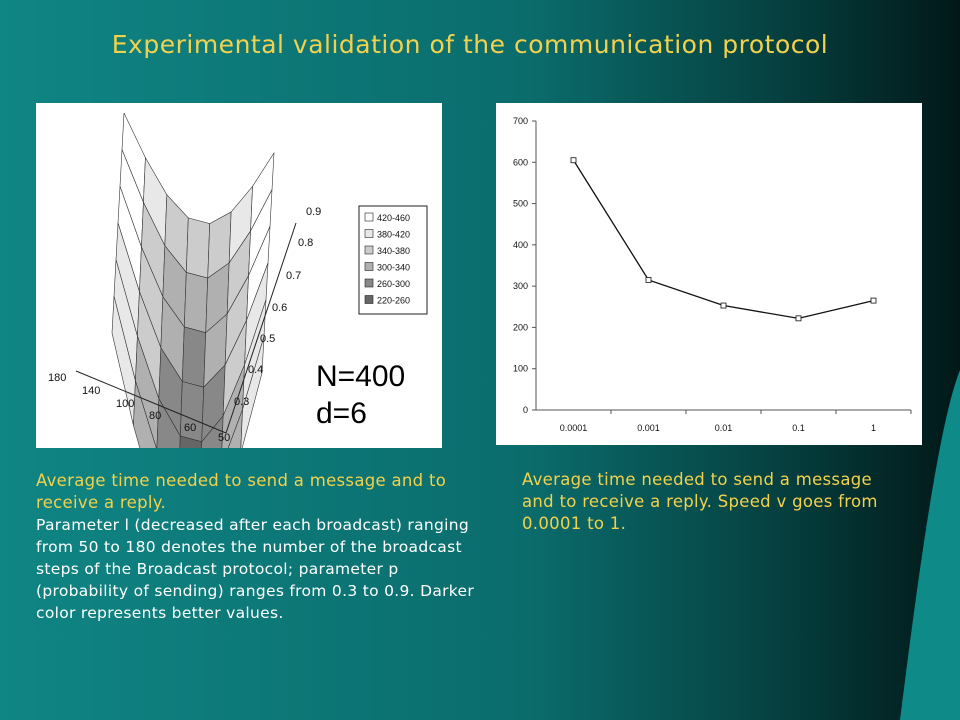  What do you see at coordinates (524, 265) in the screenshot?
I see `y-axis-ticks: 0 100 200 300 400 500 600 700` at bounding box center [524, 265].